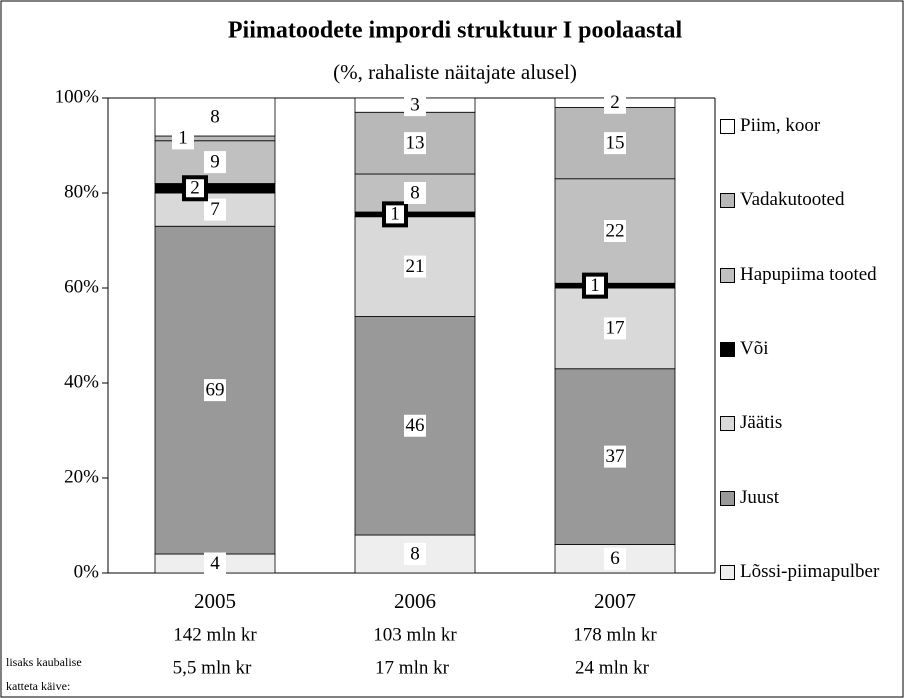  I want to click on y-tick-label: 0%, so click(87, 571).